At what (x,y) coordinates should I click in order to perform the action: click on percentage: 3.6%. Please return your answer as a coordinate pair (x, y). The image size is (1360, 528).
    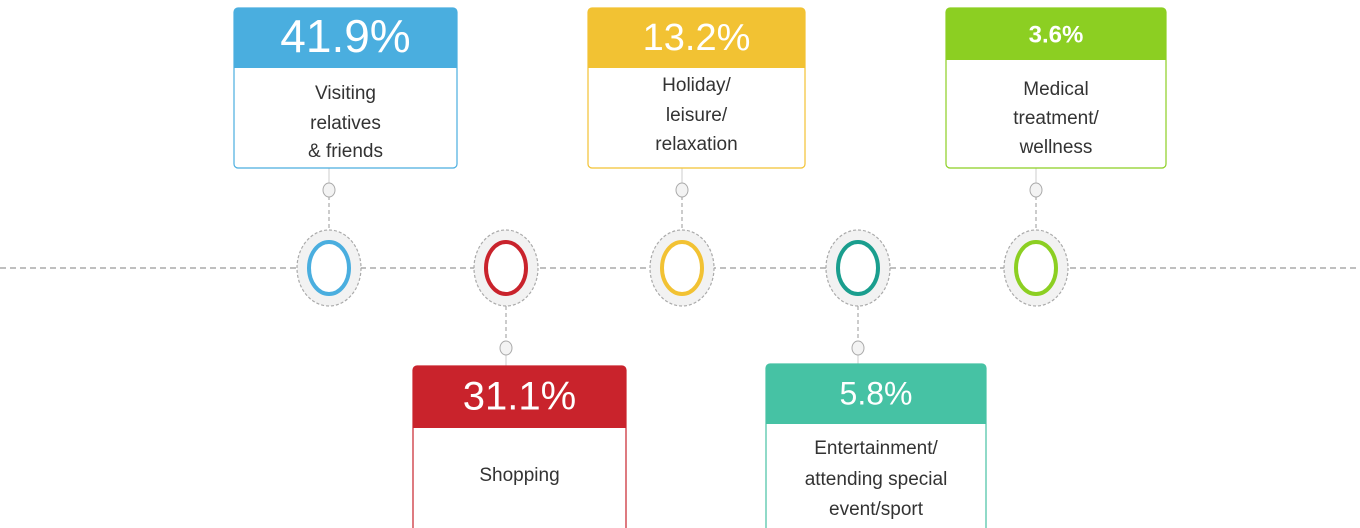
    Looking at the image, I should click on (1056, 34).